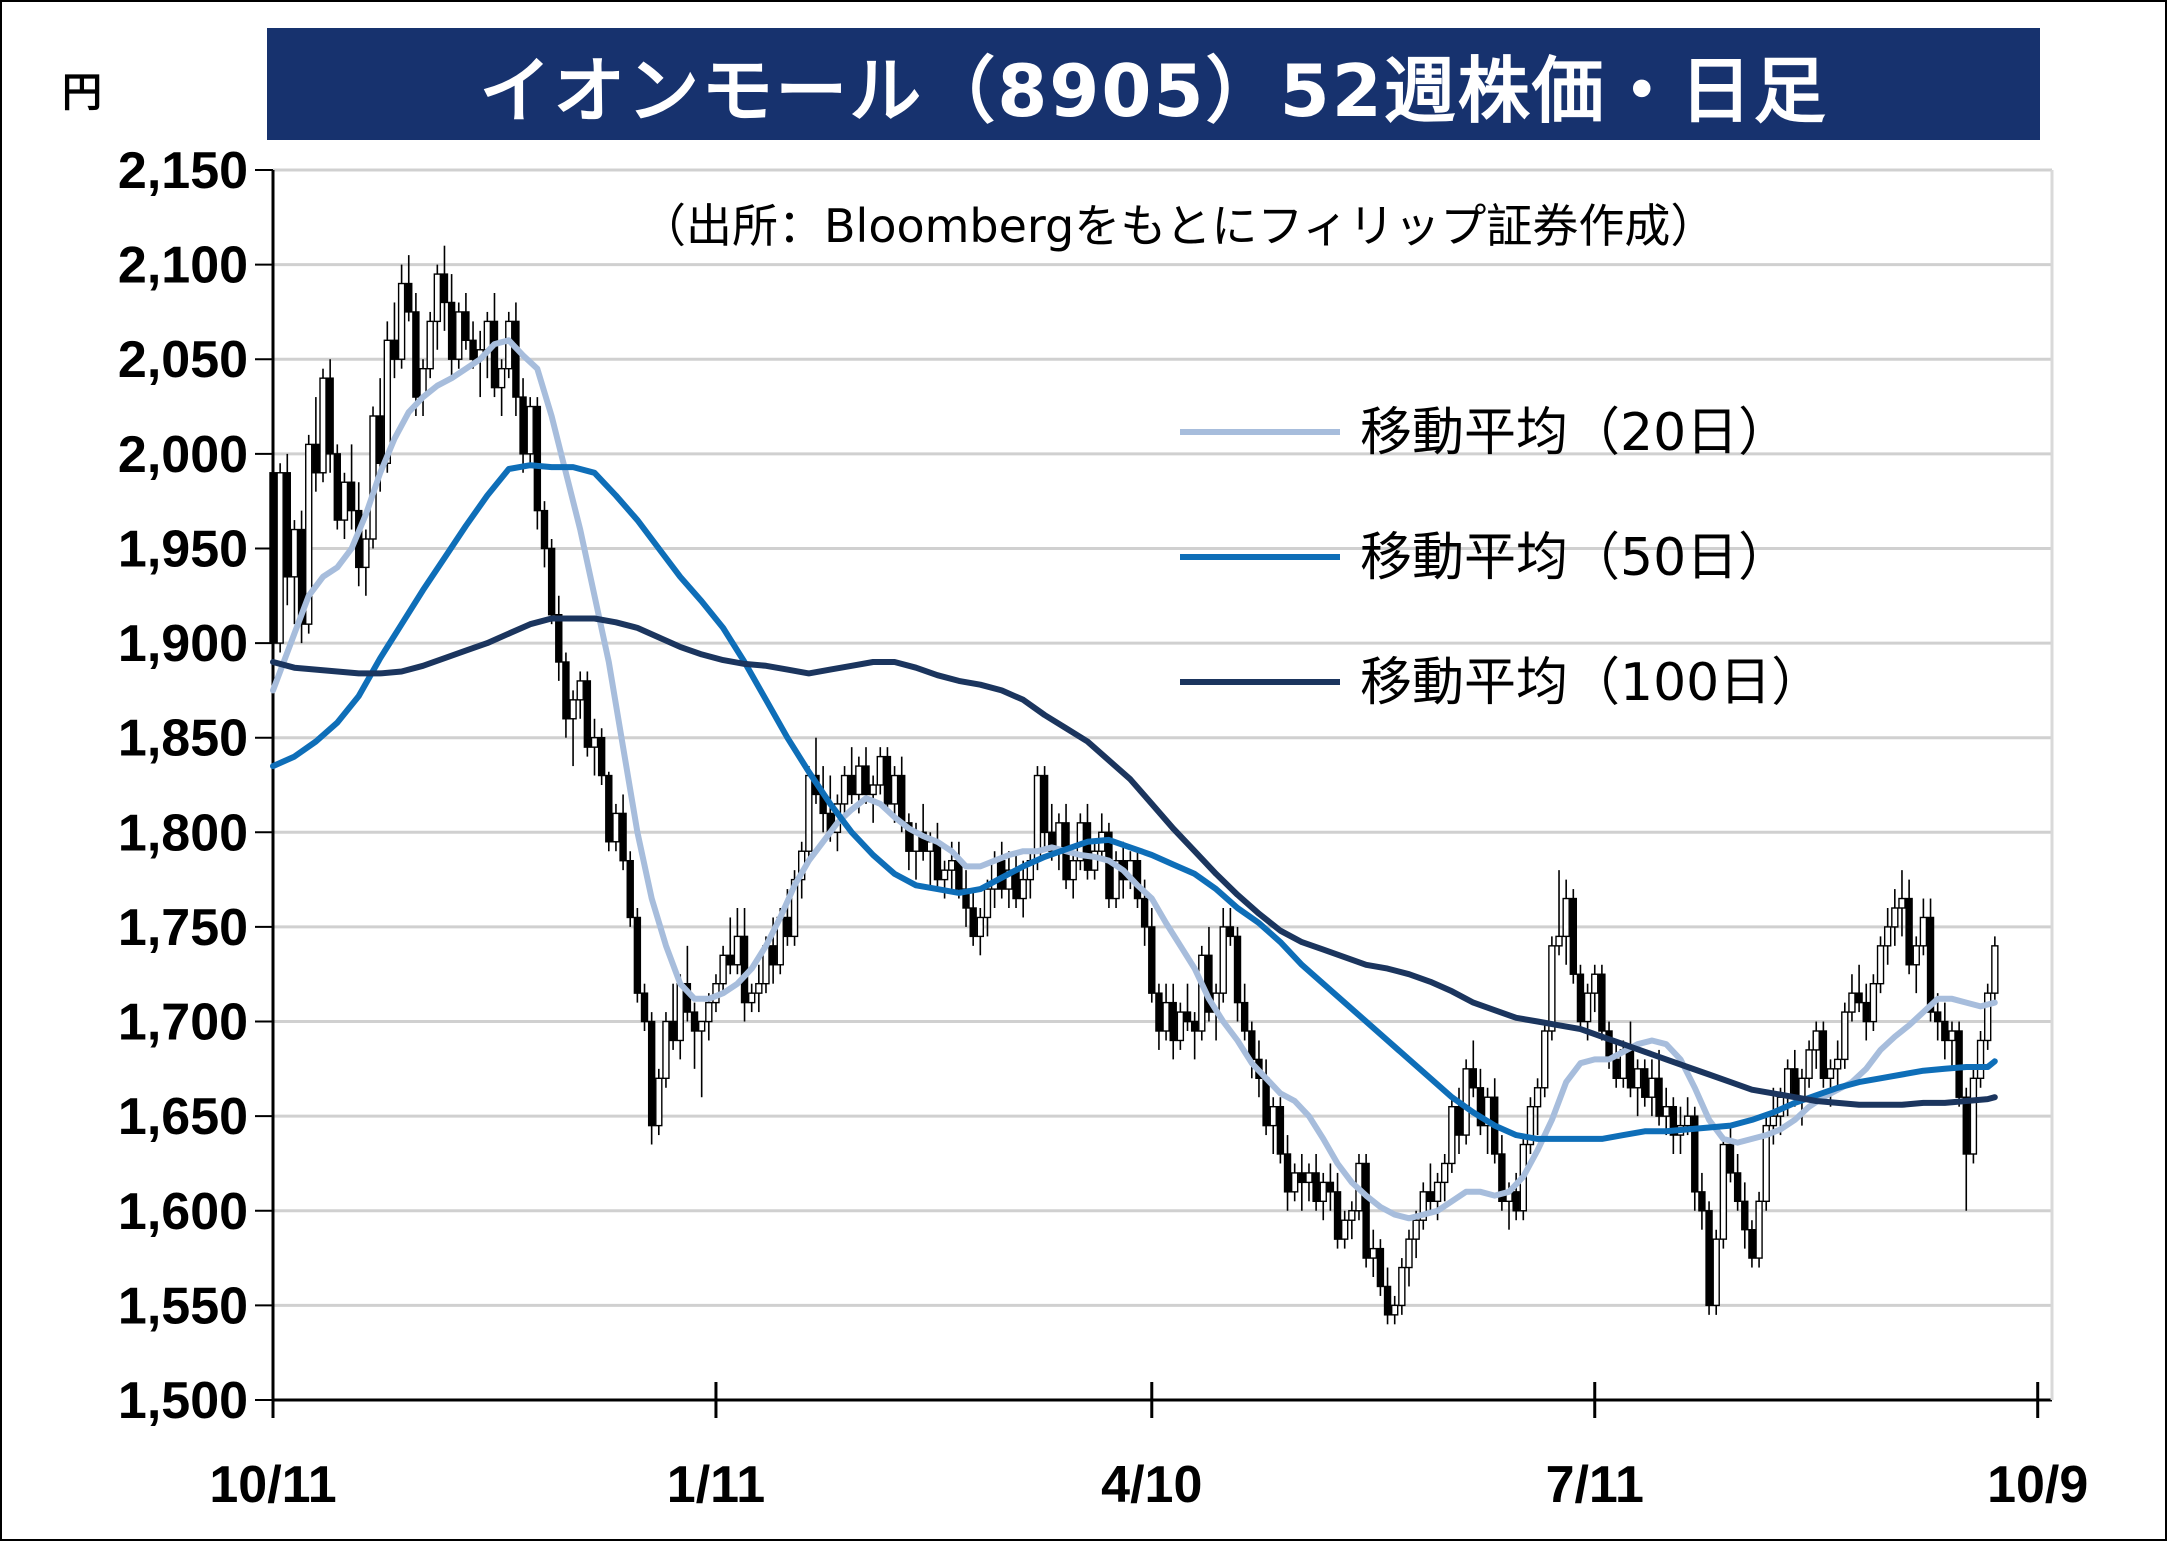 This screenshot has width=2167, height=1541. Describe the element at coordinates (716, 1485) in the screenshot. I see `x-tick-label: 1/11` at that location.